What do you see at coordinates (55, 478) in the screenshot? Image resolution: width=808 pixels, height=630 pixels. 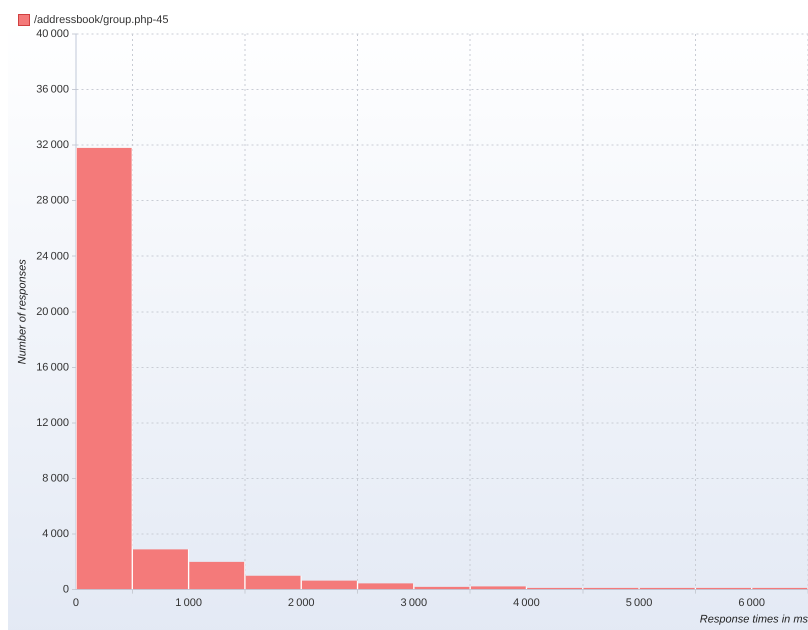 I see `y-tick-label: 8 000` at bounding box center [55, 478].